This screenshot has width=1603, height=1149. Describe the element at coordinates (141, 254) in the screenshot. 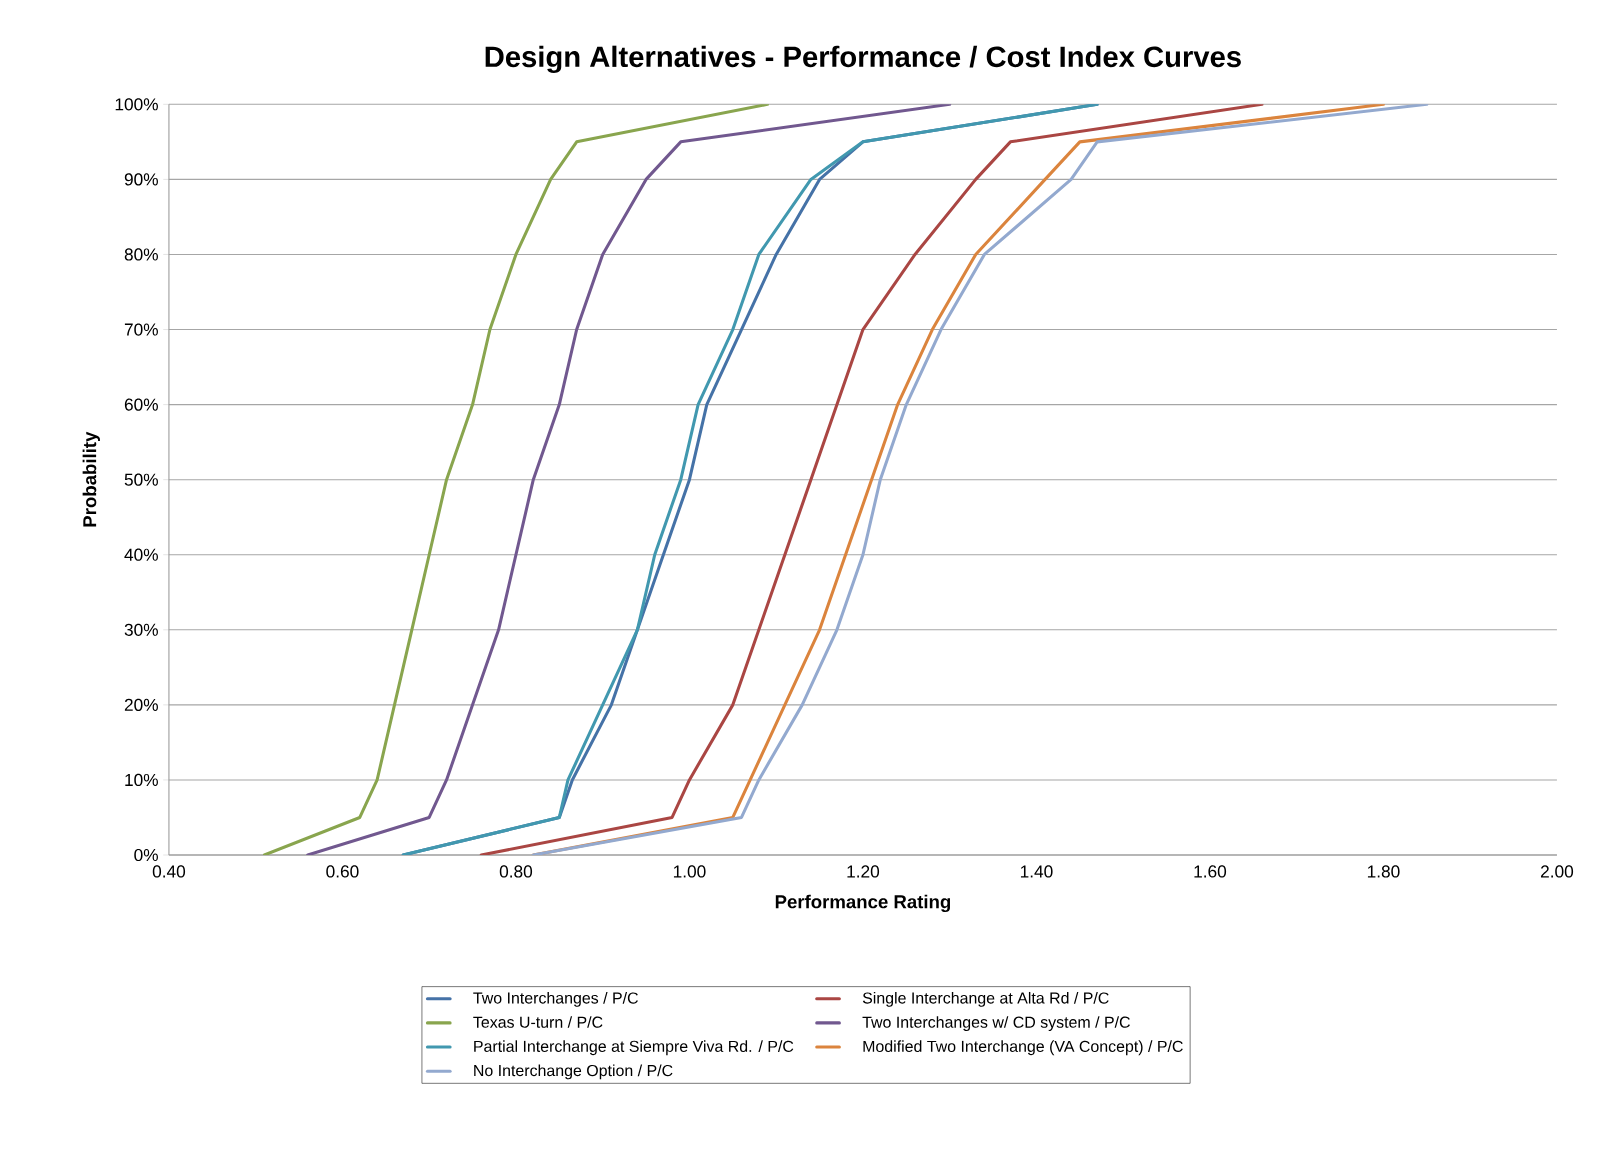

I see `y-tick-label: 80%` at that location.